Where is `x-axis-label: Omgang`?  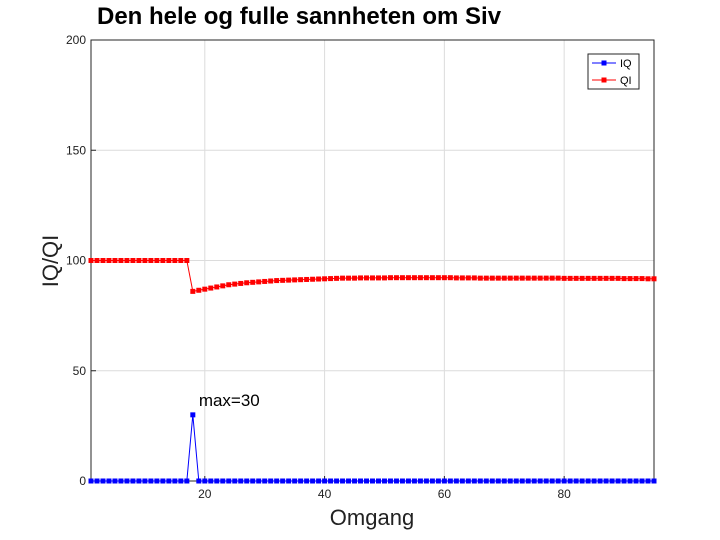 x-axis-label: Omgang is located at coordinates (372, 517).